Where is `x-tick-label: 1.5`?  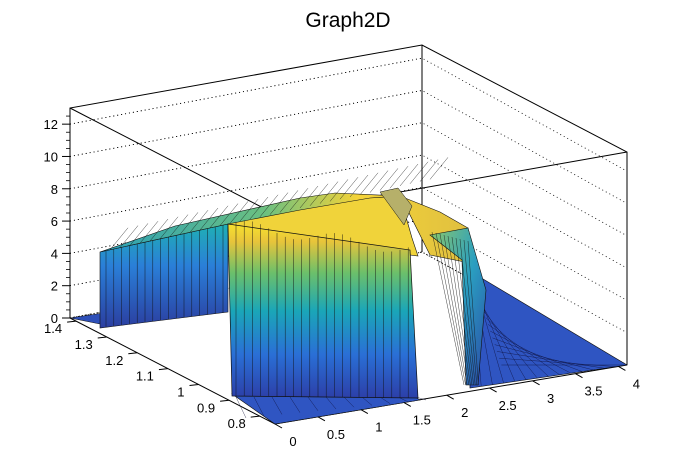 x-tick-label: 1.5 is located at coordinates (422, 419).